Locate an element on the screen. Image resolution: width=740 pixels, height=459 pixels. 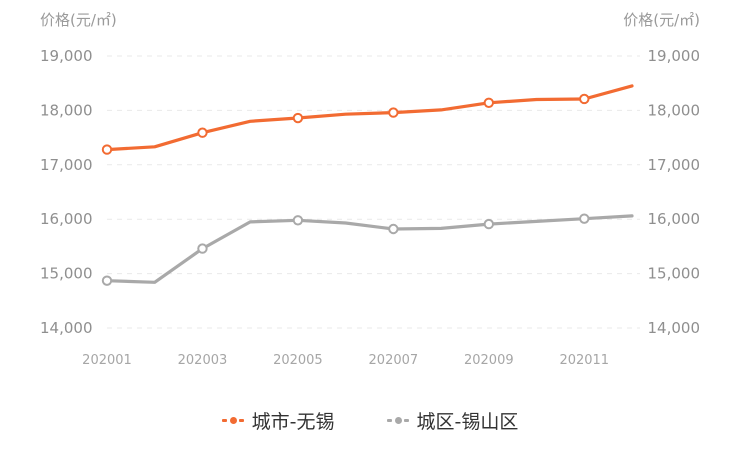
x-tick-label: 202001 is located at coordinates (107, 360).